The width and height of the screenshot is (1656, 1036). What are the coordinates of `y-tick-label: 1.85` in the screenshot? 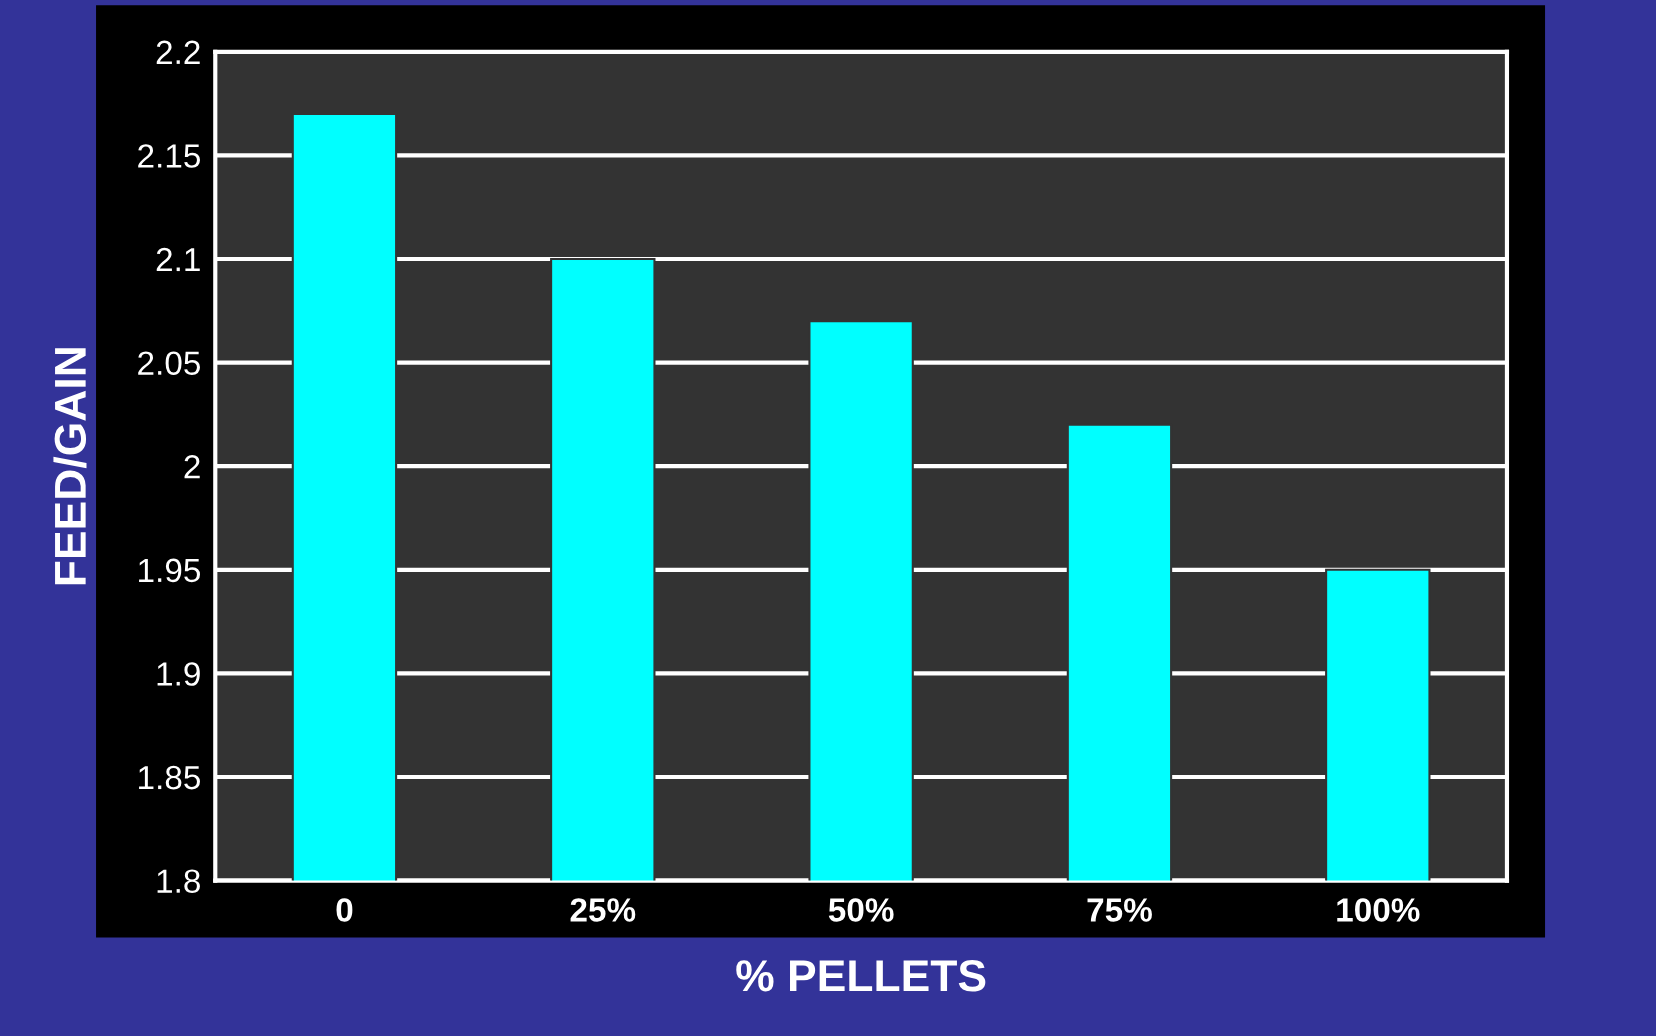 It's located at (169, 777).